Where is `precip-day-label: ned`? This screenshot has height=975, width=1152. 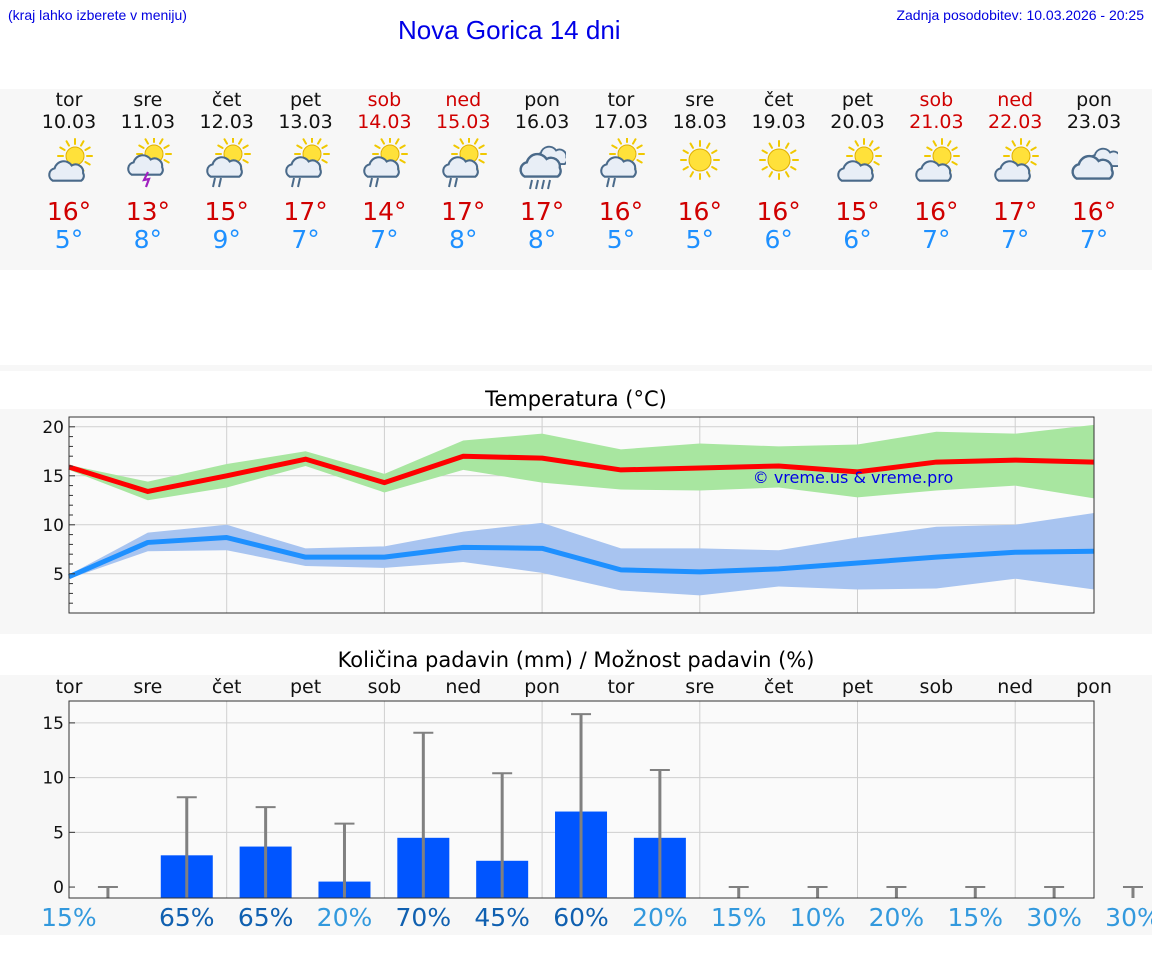 precip-day-label: ned is located at coordinates (1015, 687).